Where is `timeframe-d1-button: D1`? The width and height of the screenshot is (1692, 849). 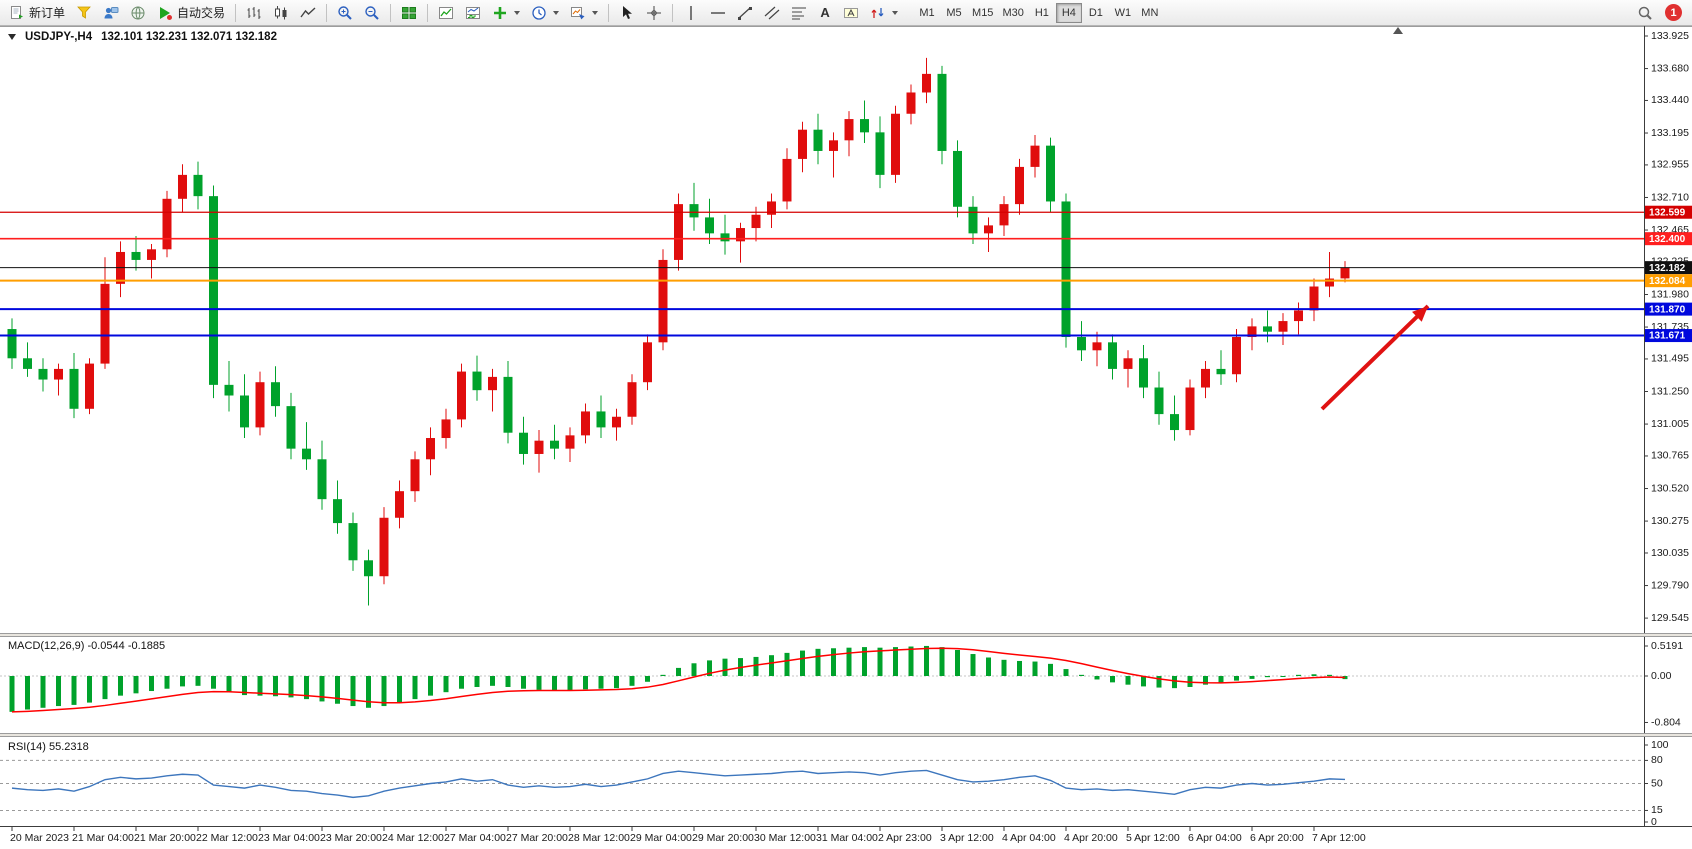
timeframe-d1-button: D1 is located at coordinates (1096, 13).